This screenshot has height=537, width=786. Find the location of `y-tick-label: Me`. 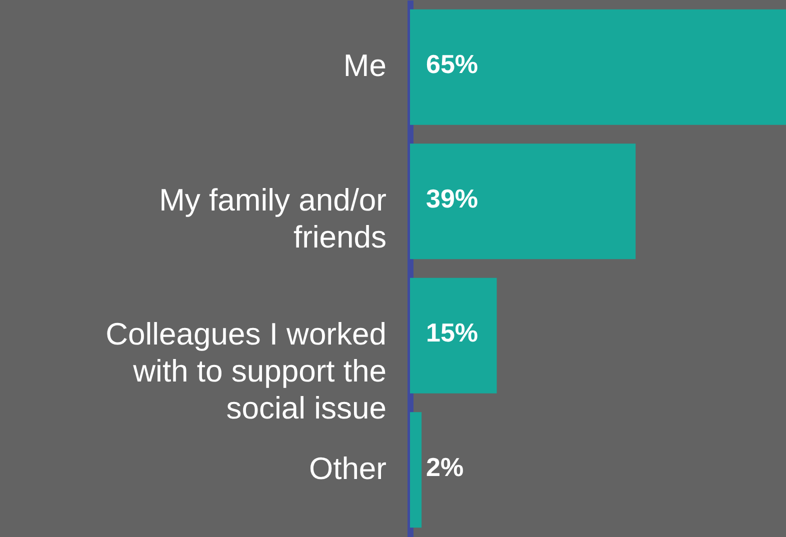

y-tick-label: Me is located at coordinates (364, 66).